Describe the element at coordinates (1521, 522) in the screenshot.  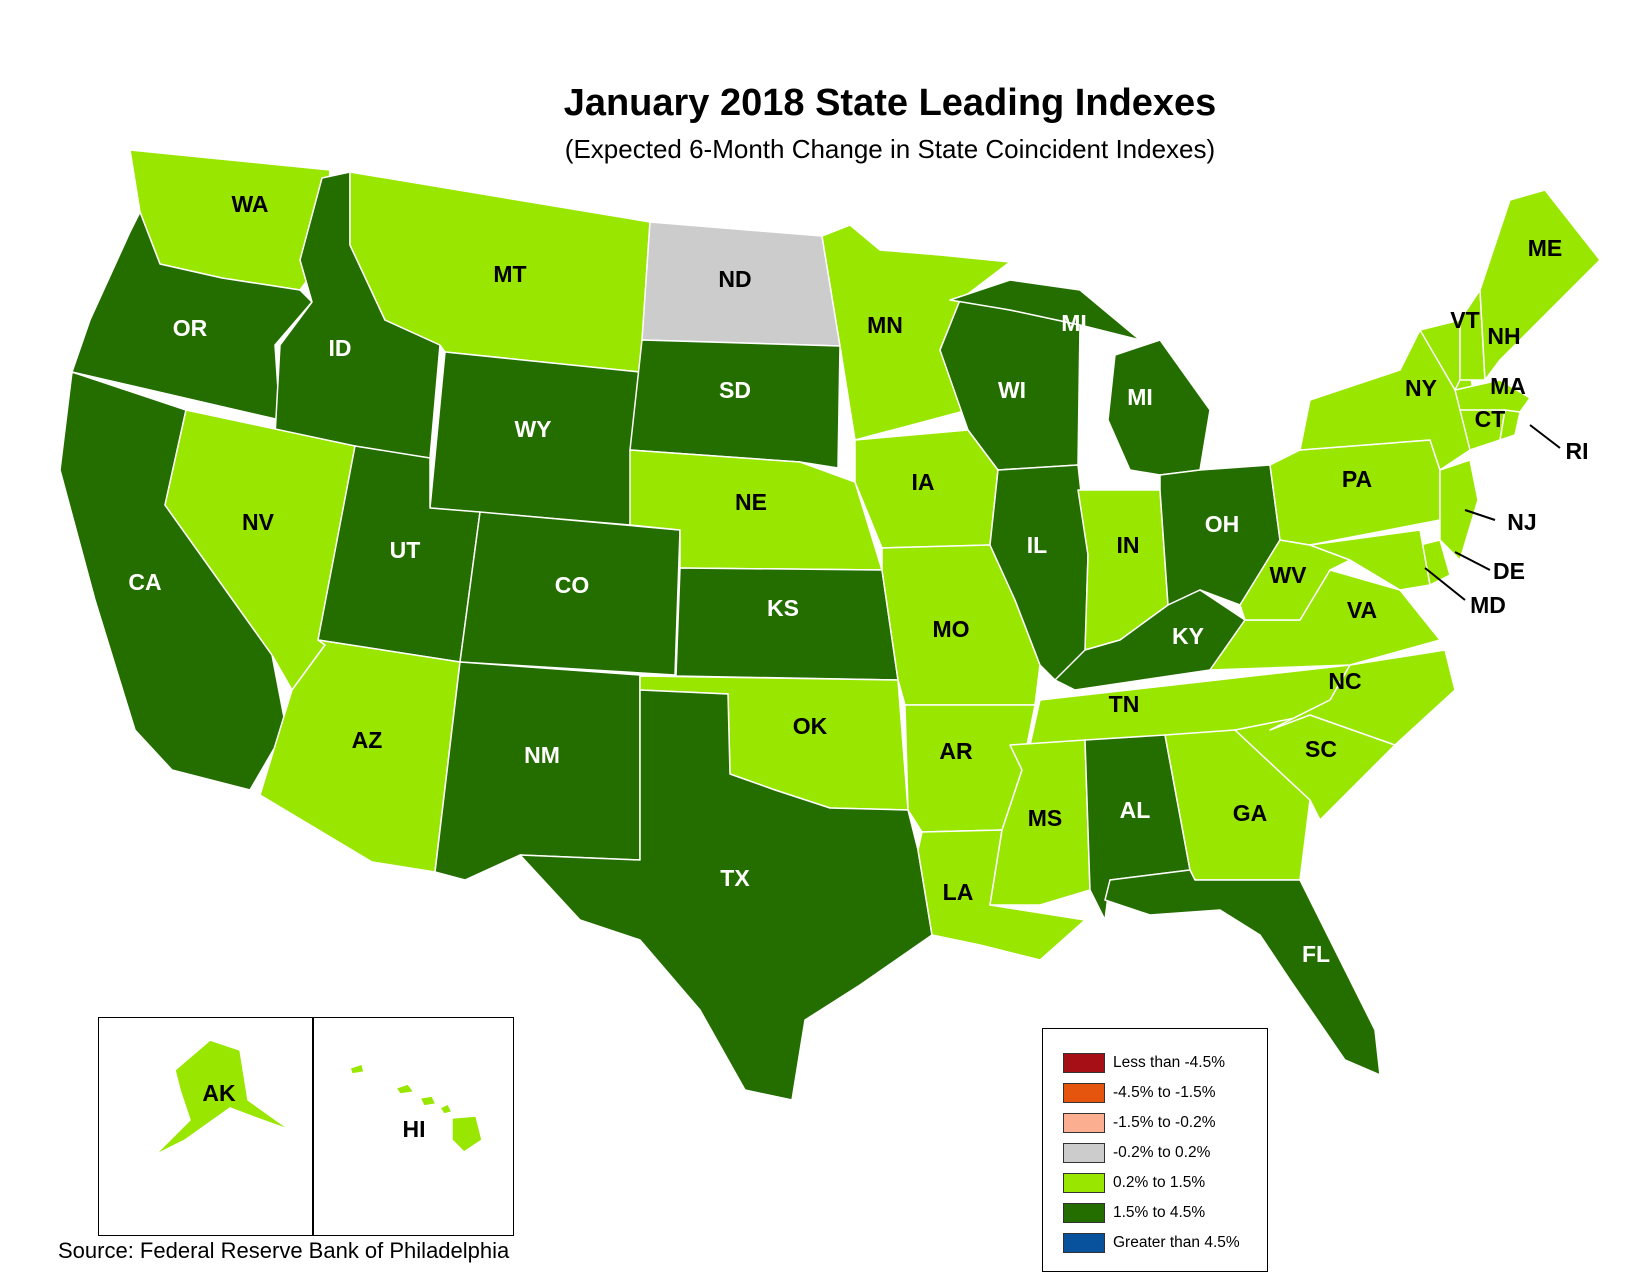
I see `state-label-nj: NJ` at that location.